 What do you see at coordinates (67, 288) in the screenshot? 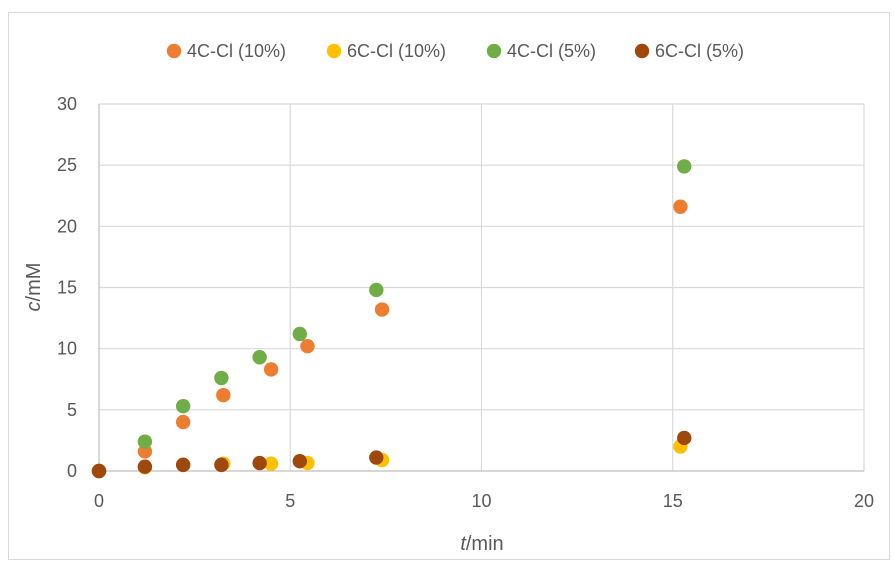
I see `y-tick-label: 15` at bounding box center [67, 288].